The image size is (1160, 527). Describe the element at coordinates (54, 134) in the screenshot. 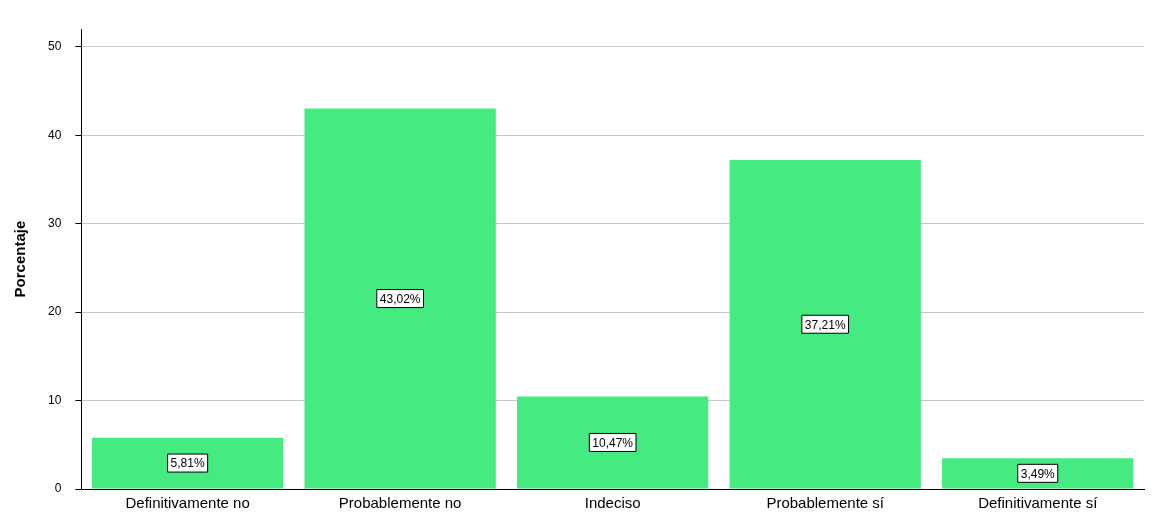

I see `y-tick-label: 40` at that location.